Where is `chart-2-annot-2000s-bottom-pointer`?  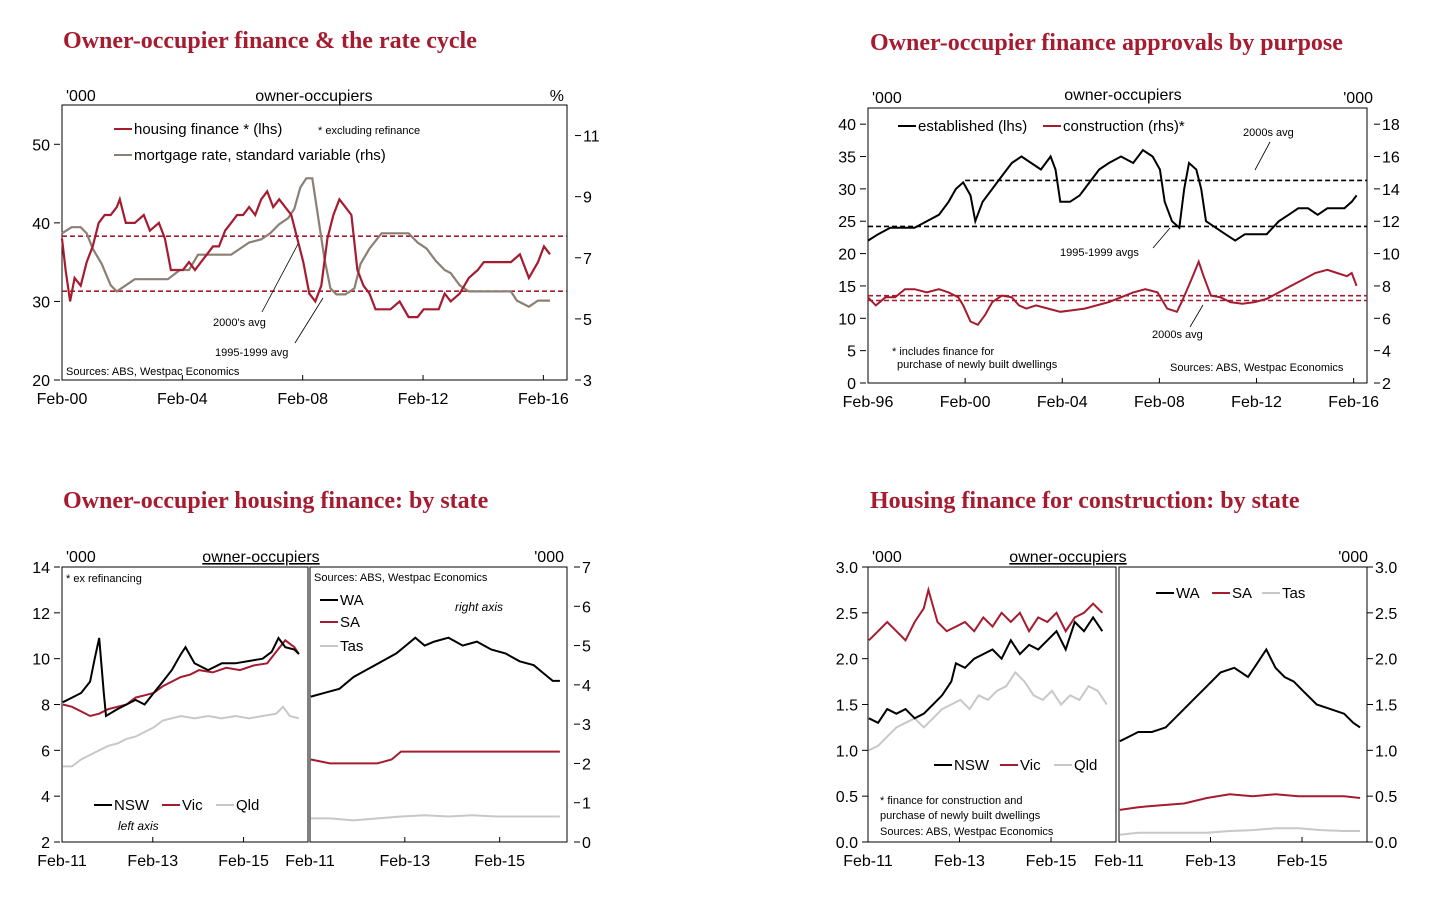 chart-2-annot-2000s-bottom-pointer is located at coordinates (1196, 316).